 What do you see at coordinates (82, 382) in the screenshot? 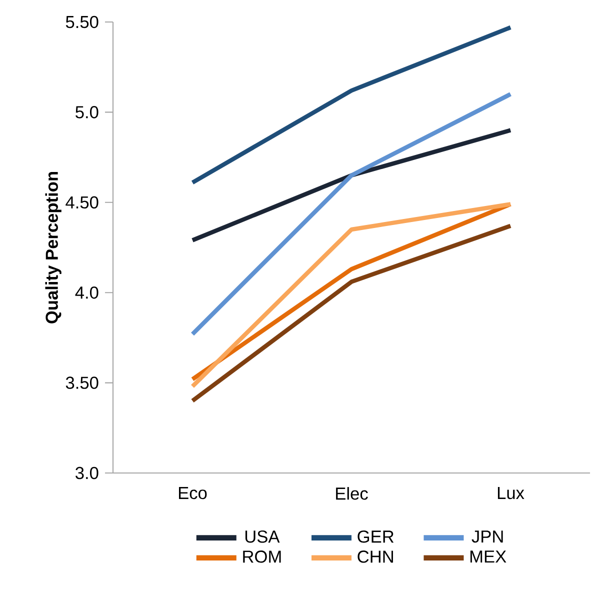
I see `y-tick-label: 3.50` at bounding box center [82, 382].